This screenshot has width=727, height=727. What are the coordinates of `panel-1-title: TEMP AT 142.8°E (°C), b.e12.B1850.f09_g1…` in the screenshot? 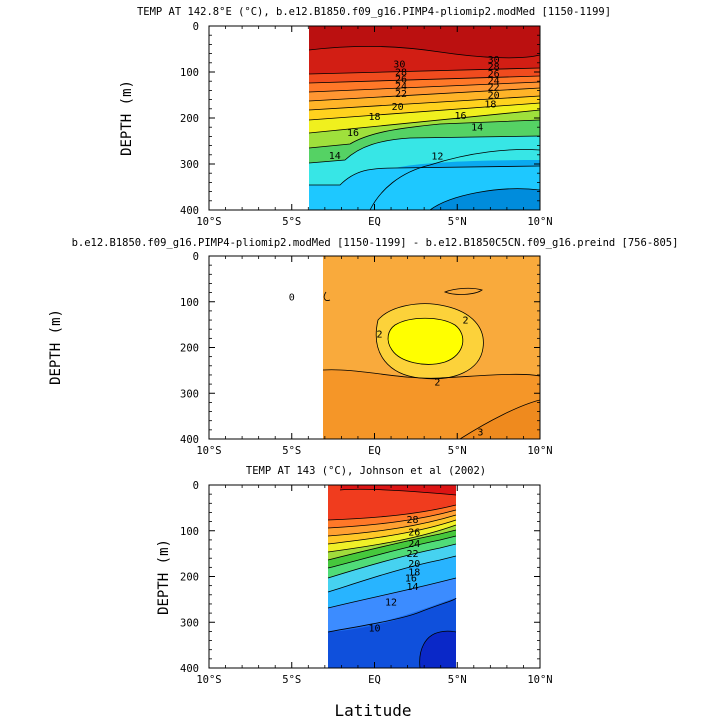 It's located at (374, 12).